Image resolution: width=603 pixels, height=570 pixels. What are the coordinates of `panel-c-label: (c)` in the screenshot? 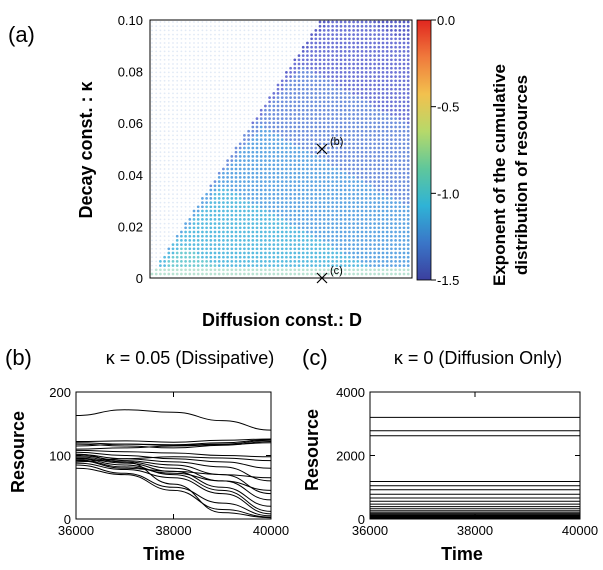 It's located at (315, 357).